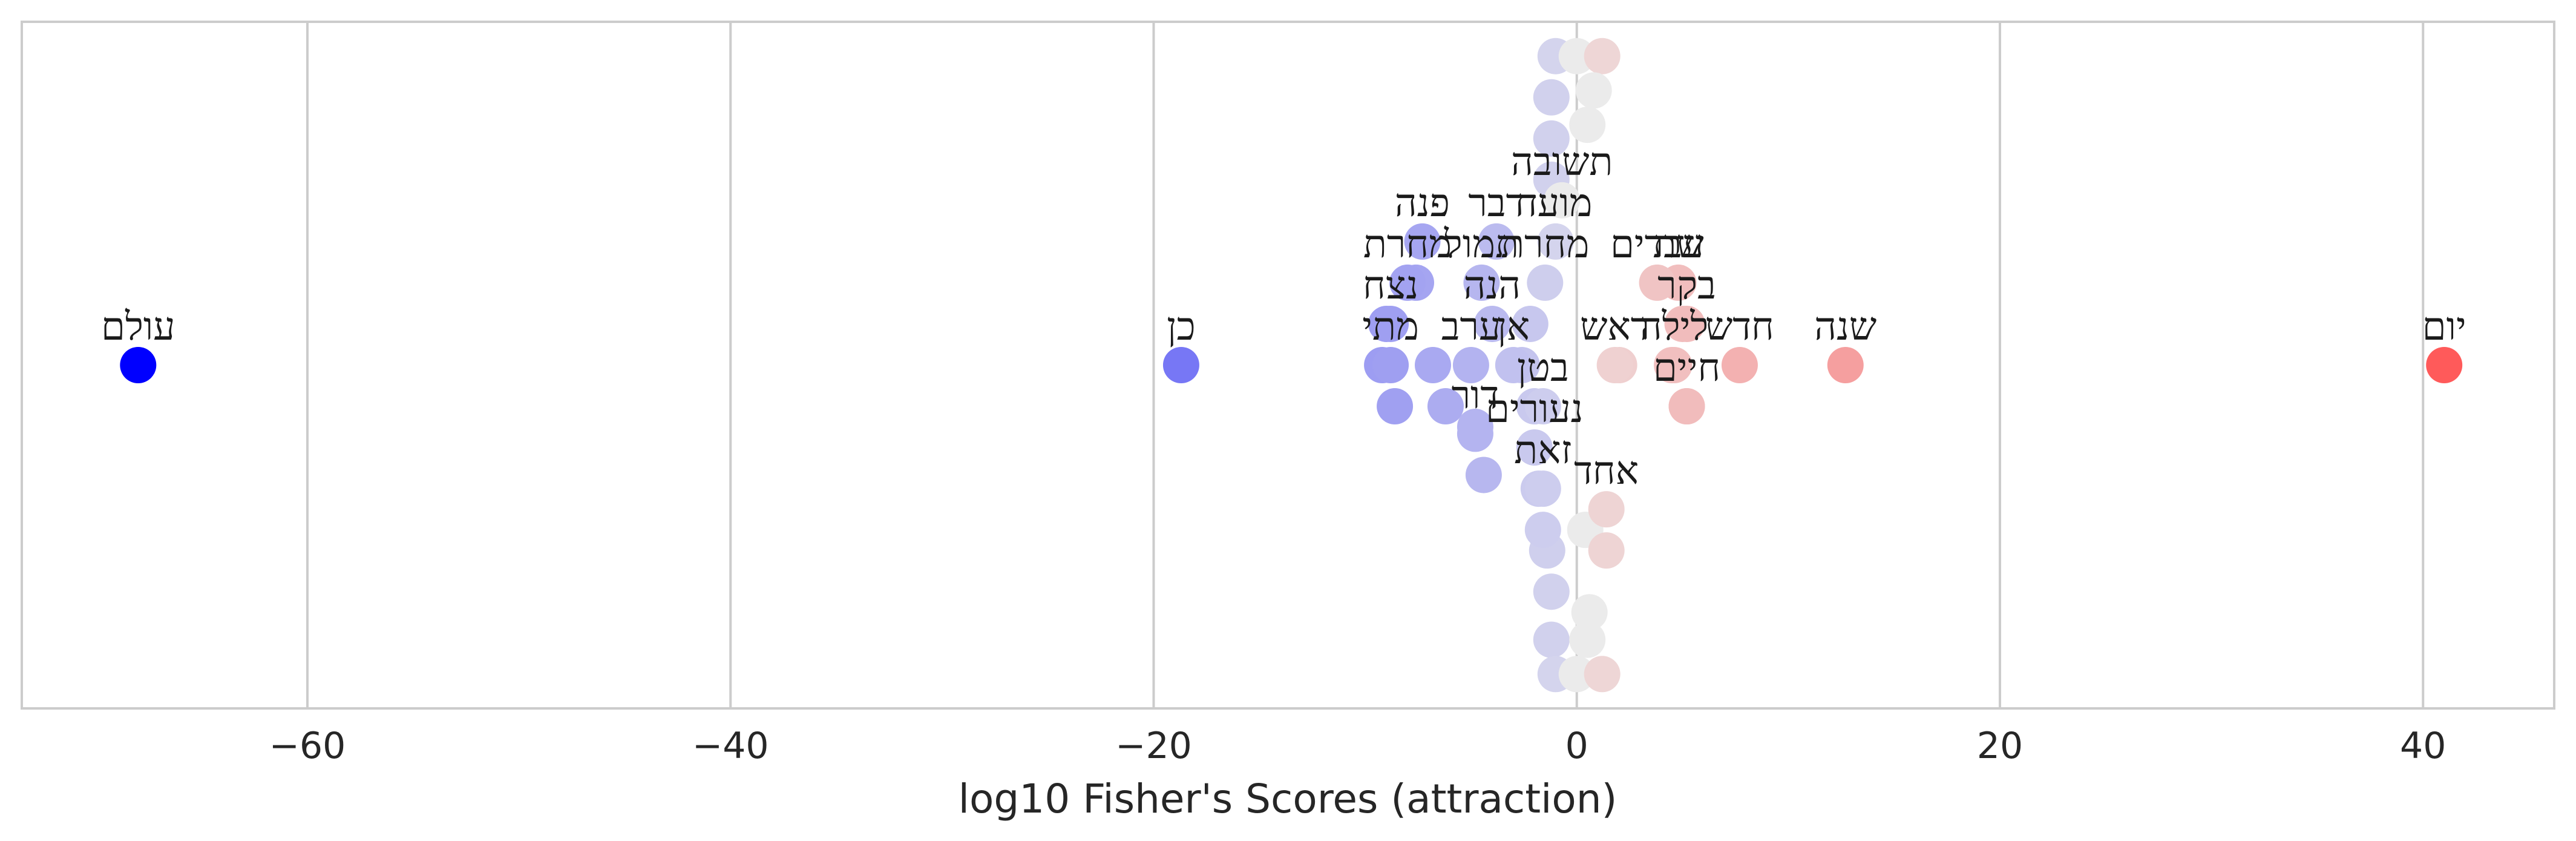 This screenshot has width=2576, height=841. What do you see at coordinates (730, 746) in the screenshot?
I see `x-tick-label: −40` at bounding box center [730, 746].